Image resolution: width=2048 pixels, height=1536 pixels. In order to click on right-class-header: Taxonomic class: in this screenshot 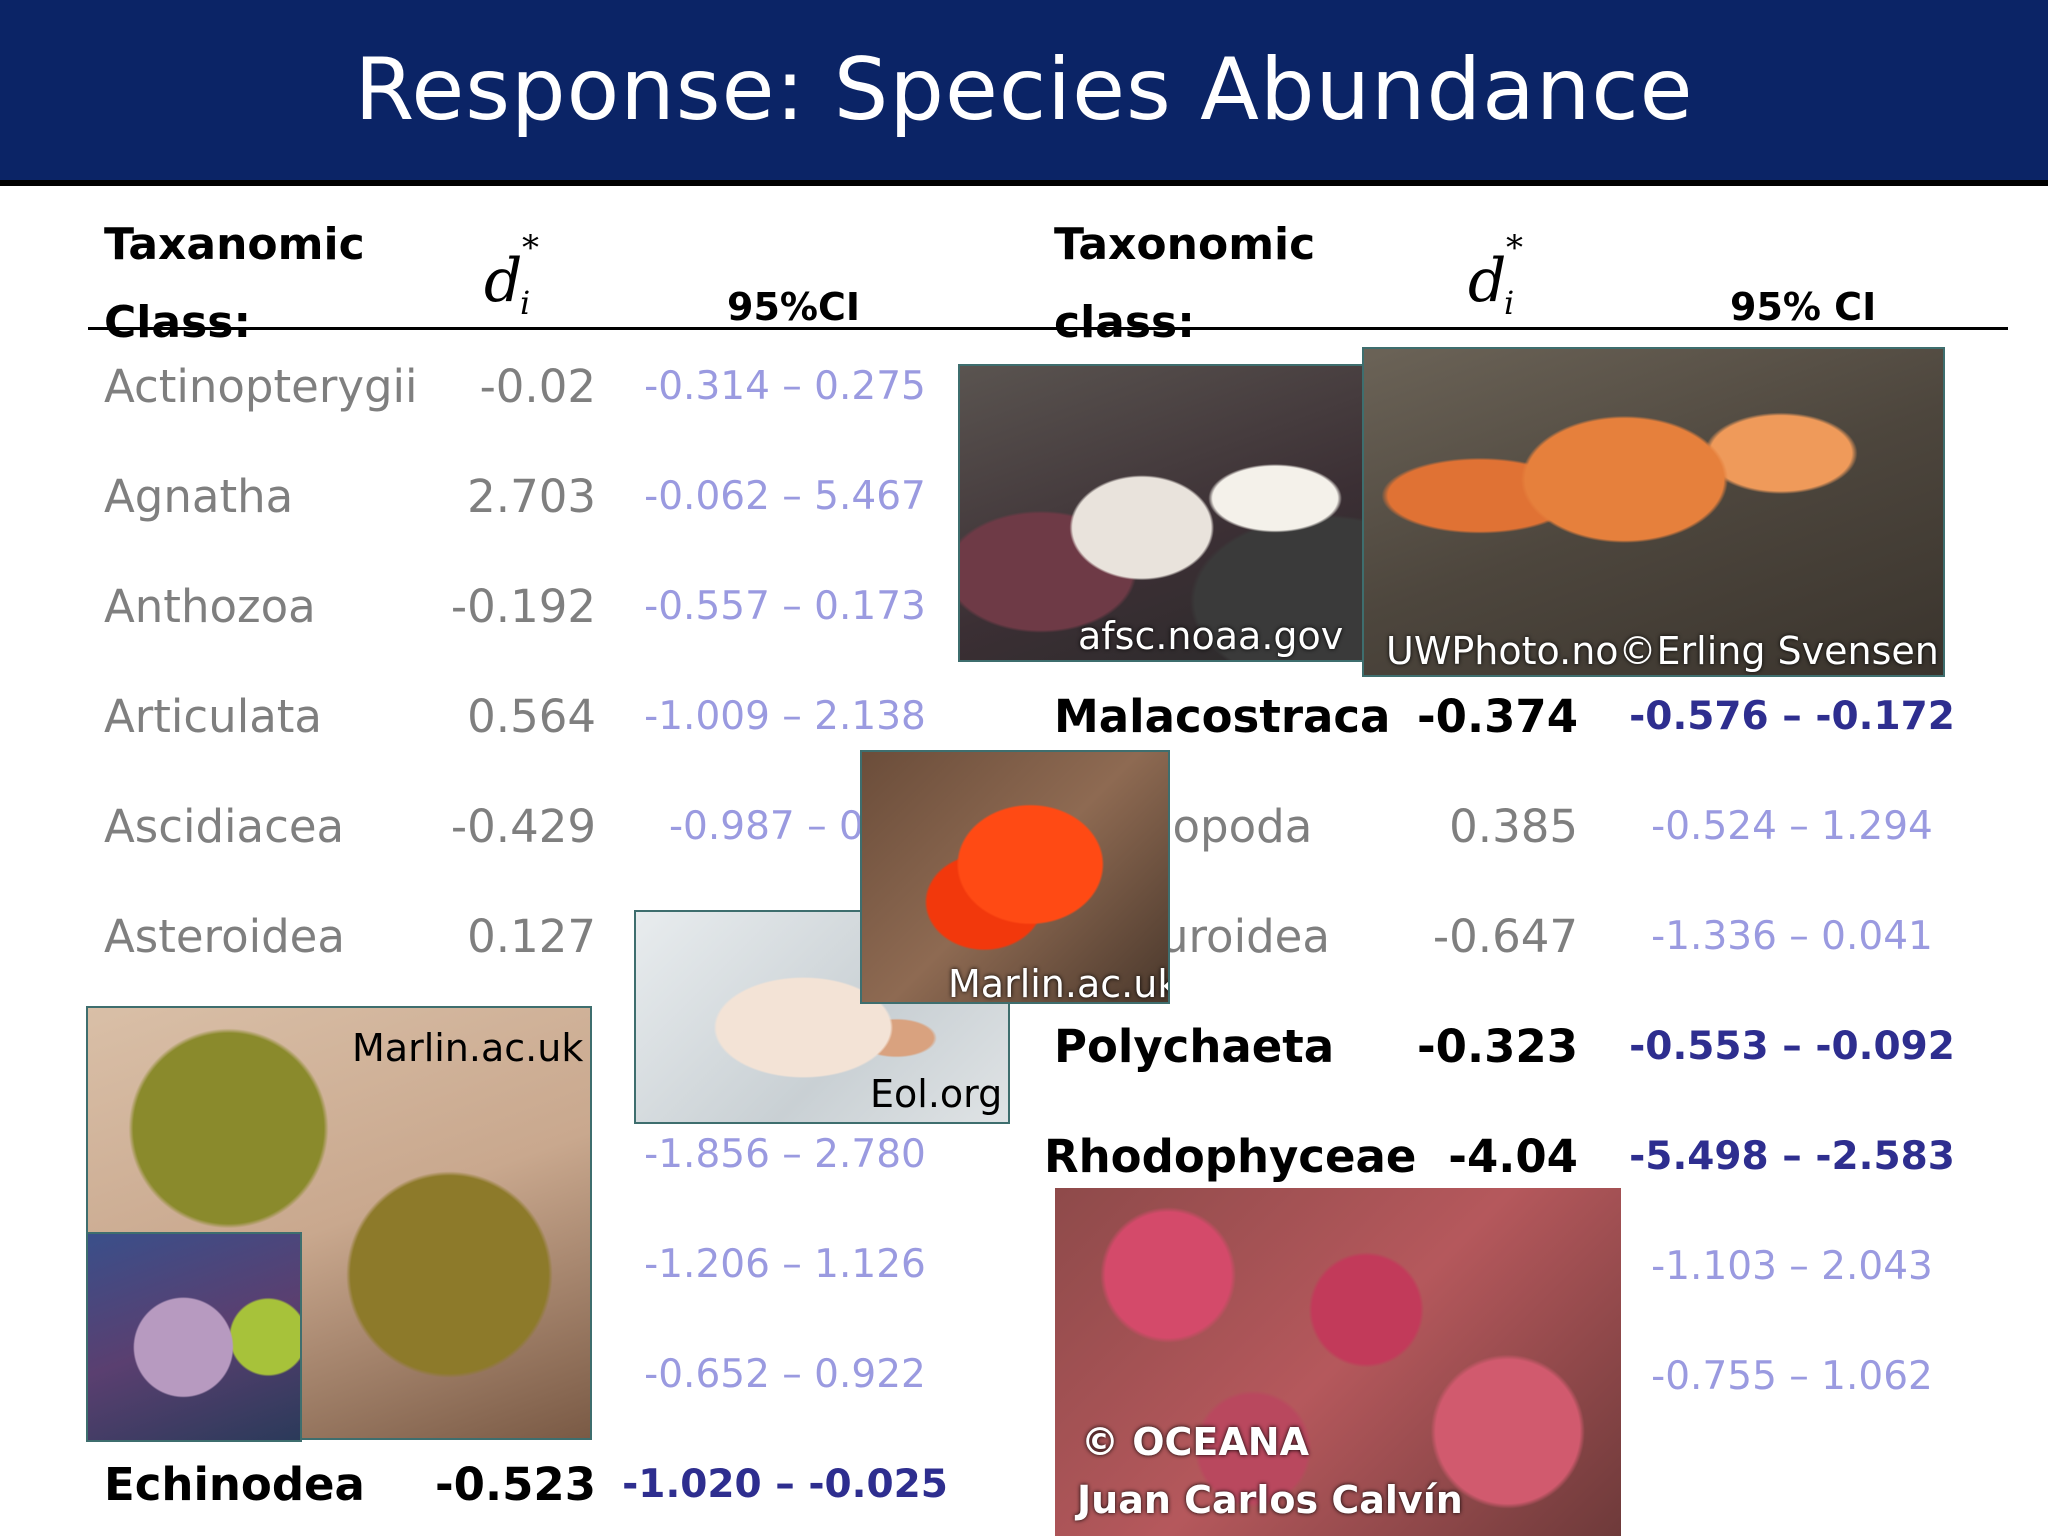, I will do `click(1184, 284)`.